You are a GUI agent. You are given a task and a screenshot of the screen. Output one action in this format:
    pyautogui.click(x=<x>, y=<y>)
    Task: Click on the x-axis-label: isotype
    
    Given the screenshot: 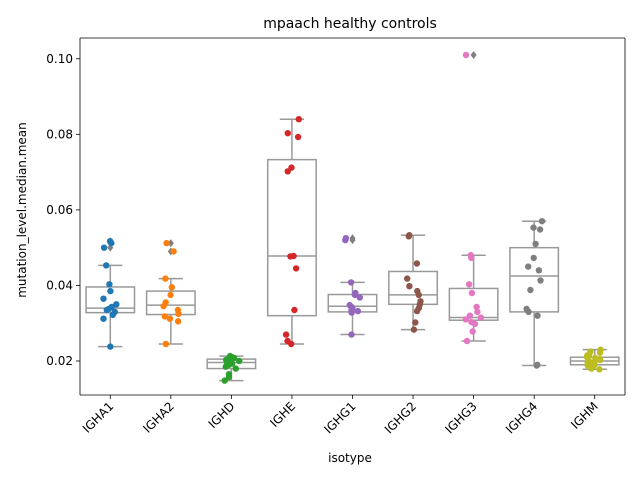 What is the action you would take?
    pyautogui.click(x=350, y=458)
    